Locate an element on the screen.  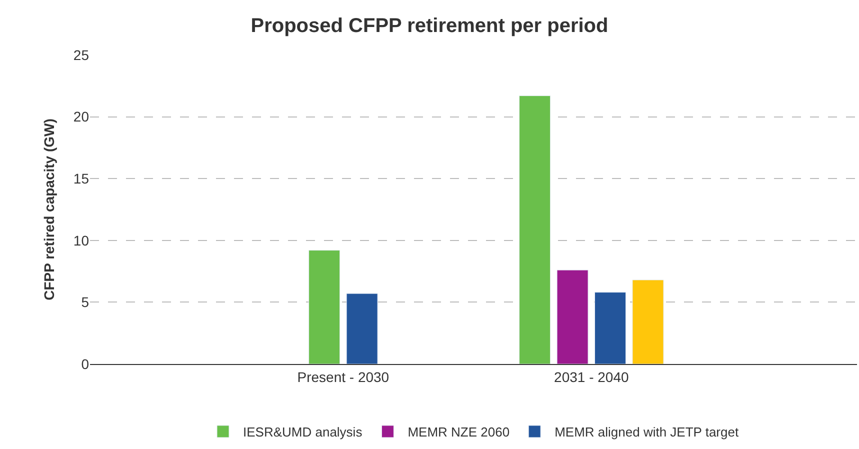
legend-label: MEMR aligned with JETP target is located at coordinates (646, 432).